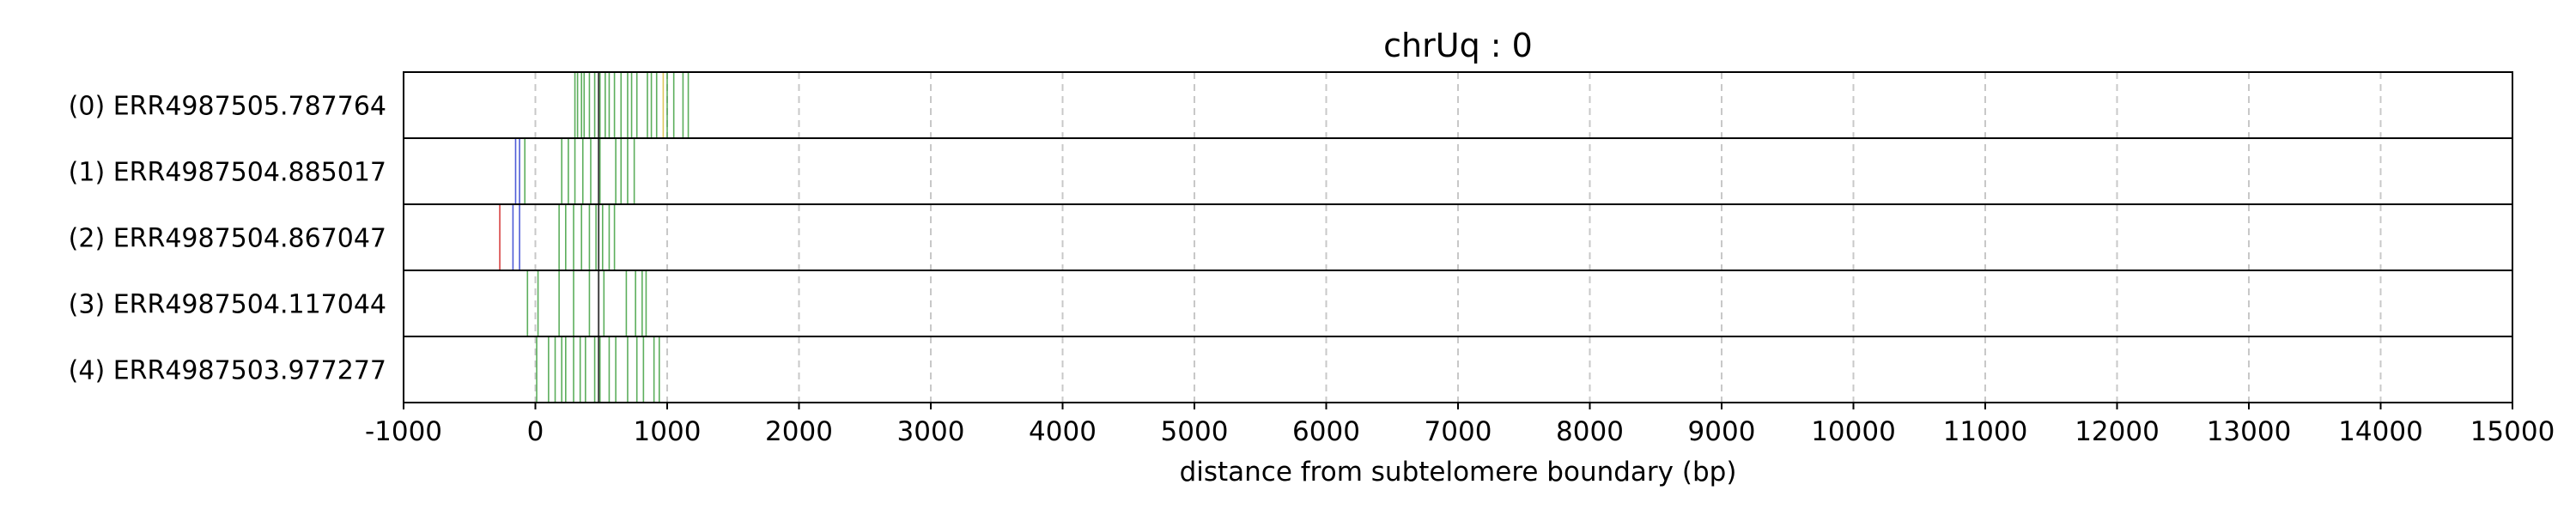 This screenshot has width=2576, height=515. Describe the element at coordinates (1985, 431) in the screenshot. I see `x-tick-label-12: 11000` at that location.